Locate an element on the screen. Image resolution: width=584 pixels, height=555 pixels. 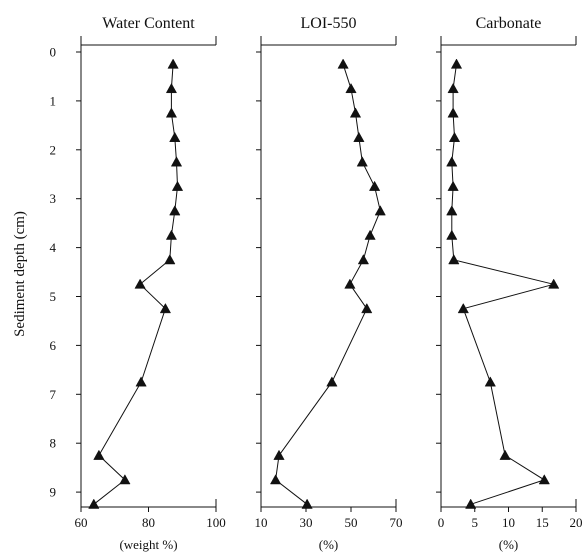
depth-axis: 0 1 2 3 4 5 6 7 8 9 is located at coordinates (53, 272).